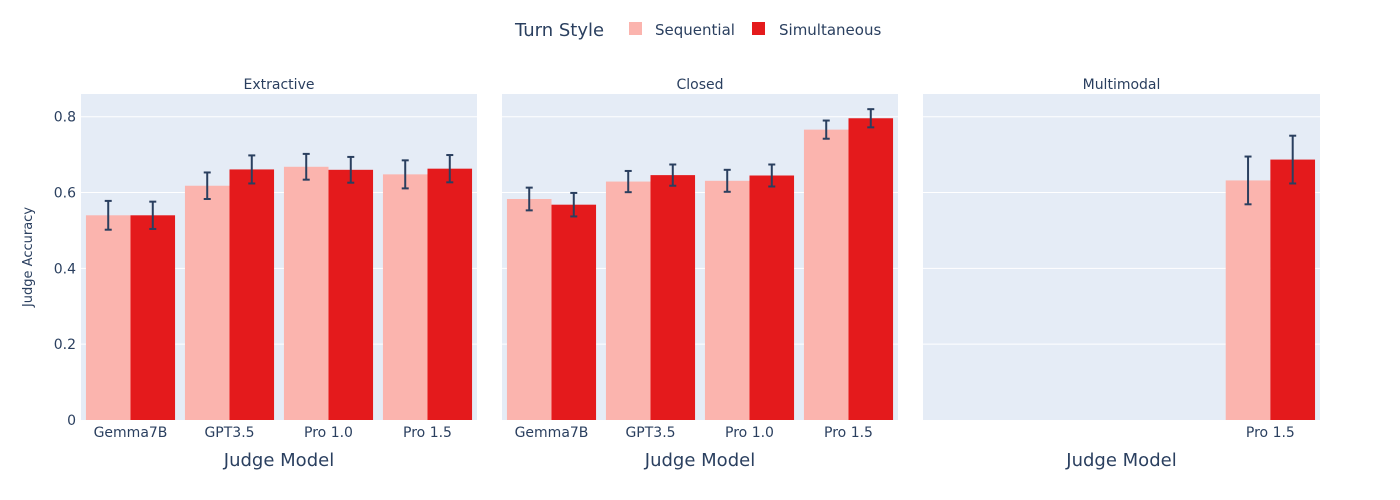 The width and height of the screenshot is (1400, 500). I want to click on legend-title: Turn Style, so click(559, 30).